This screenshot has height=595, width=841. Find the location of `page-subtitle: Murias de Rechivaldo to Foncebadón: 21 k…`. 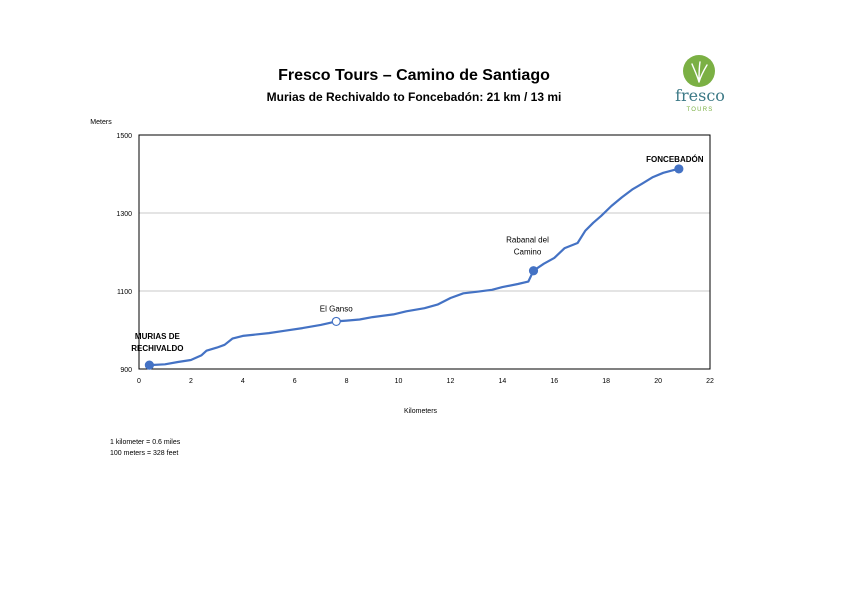

page-subtitle: Murias de Rechivaldo to Foncebadón: 21 k… is located at coordinates (414, 97).